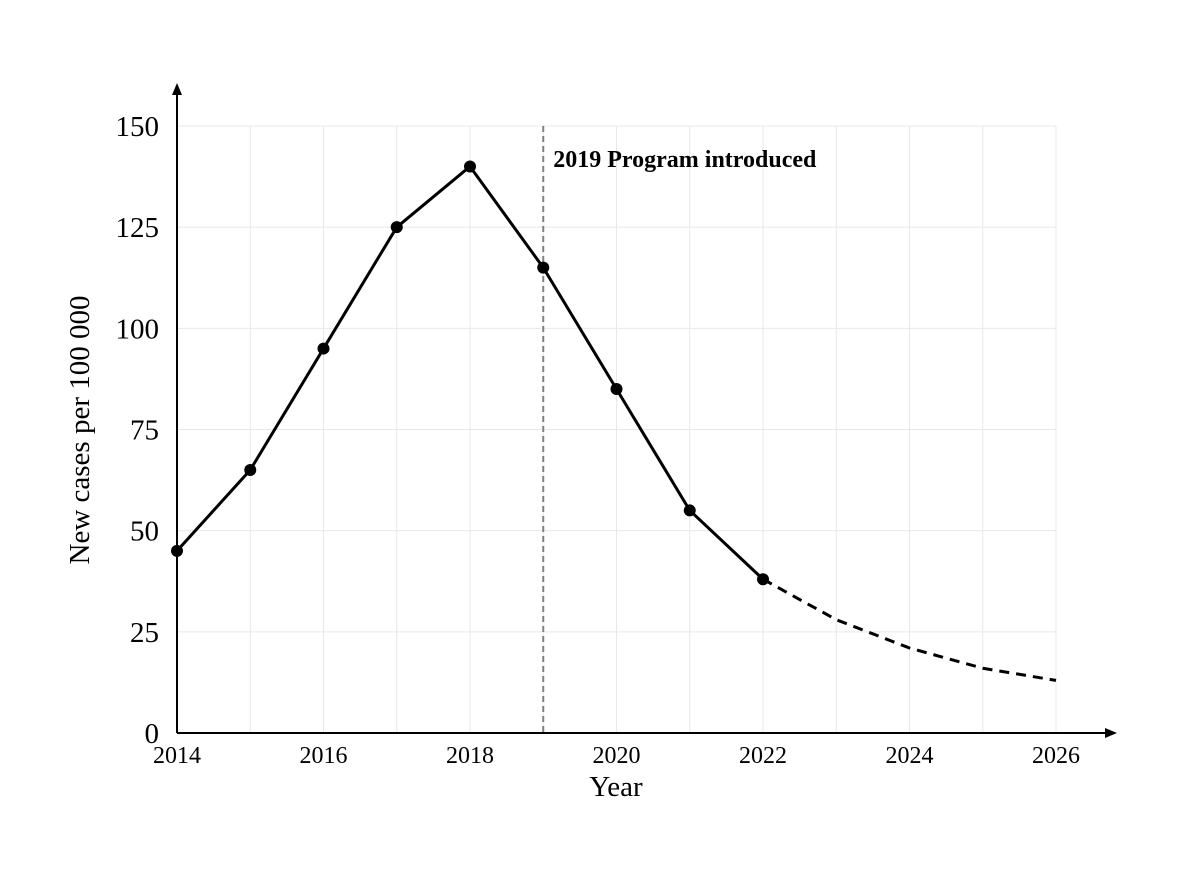  What do you see at coordinates (617, 756) in the screenshot?
I see `x-tick-label: 2020` at bounding box center [617, 756].